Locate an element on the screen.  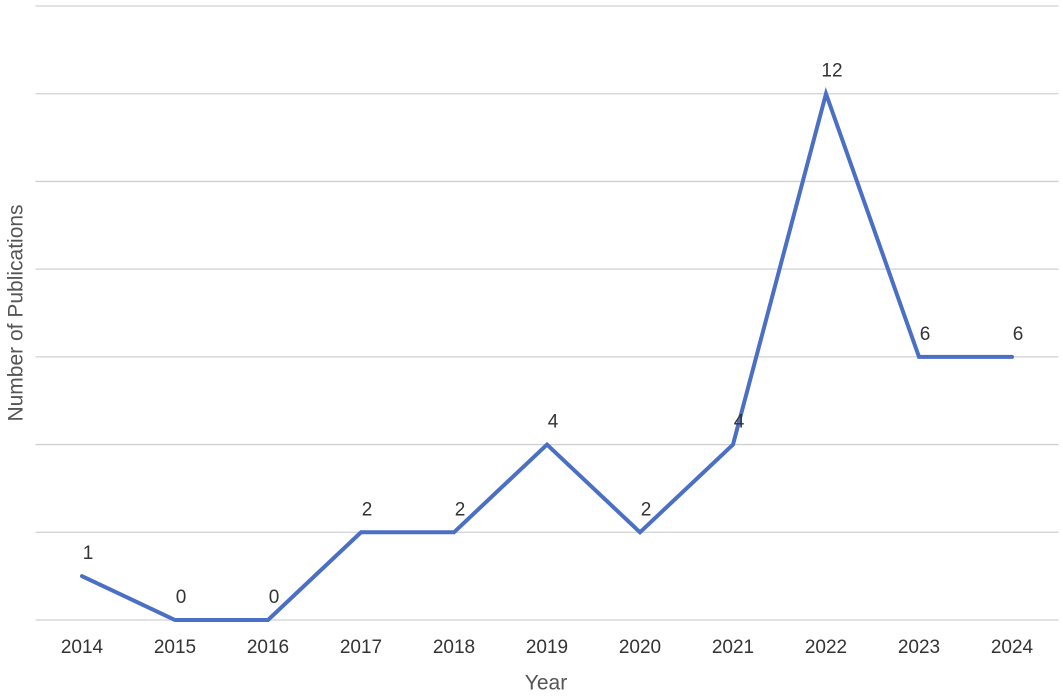
x-tick-label: 2015 is located at coordinates (175, 647).